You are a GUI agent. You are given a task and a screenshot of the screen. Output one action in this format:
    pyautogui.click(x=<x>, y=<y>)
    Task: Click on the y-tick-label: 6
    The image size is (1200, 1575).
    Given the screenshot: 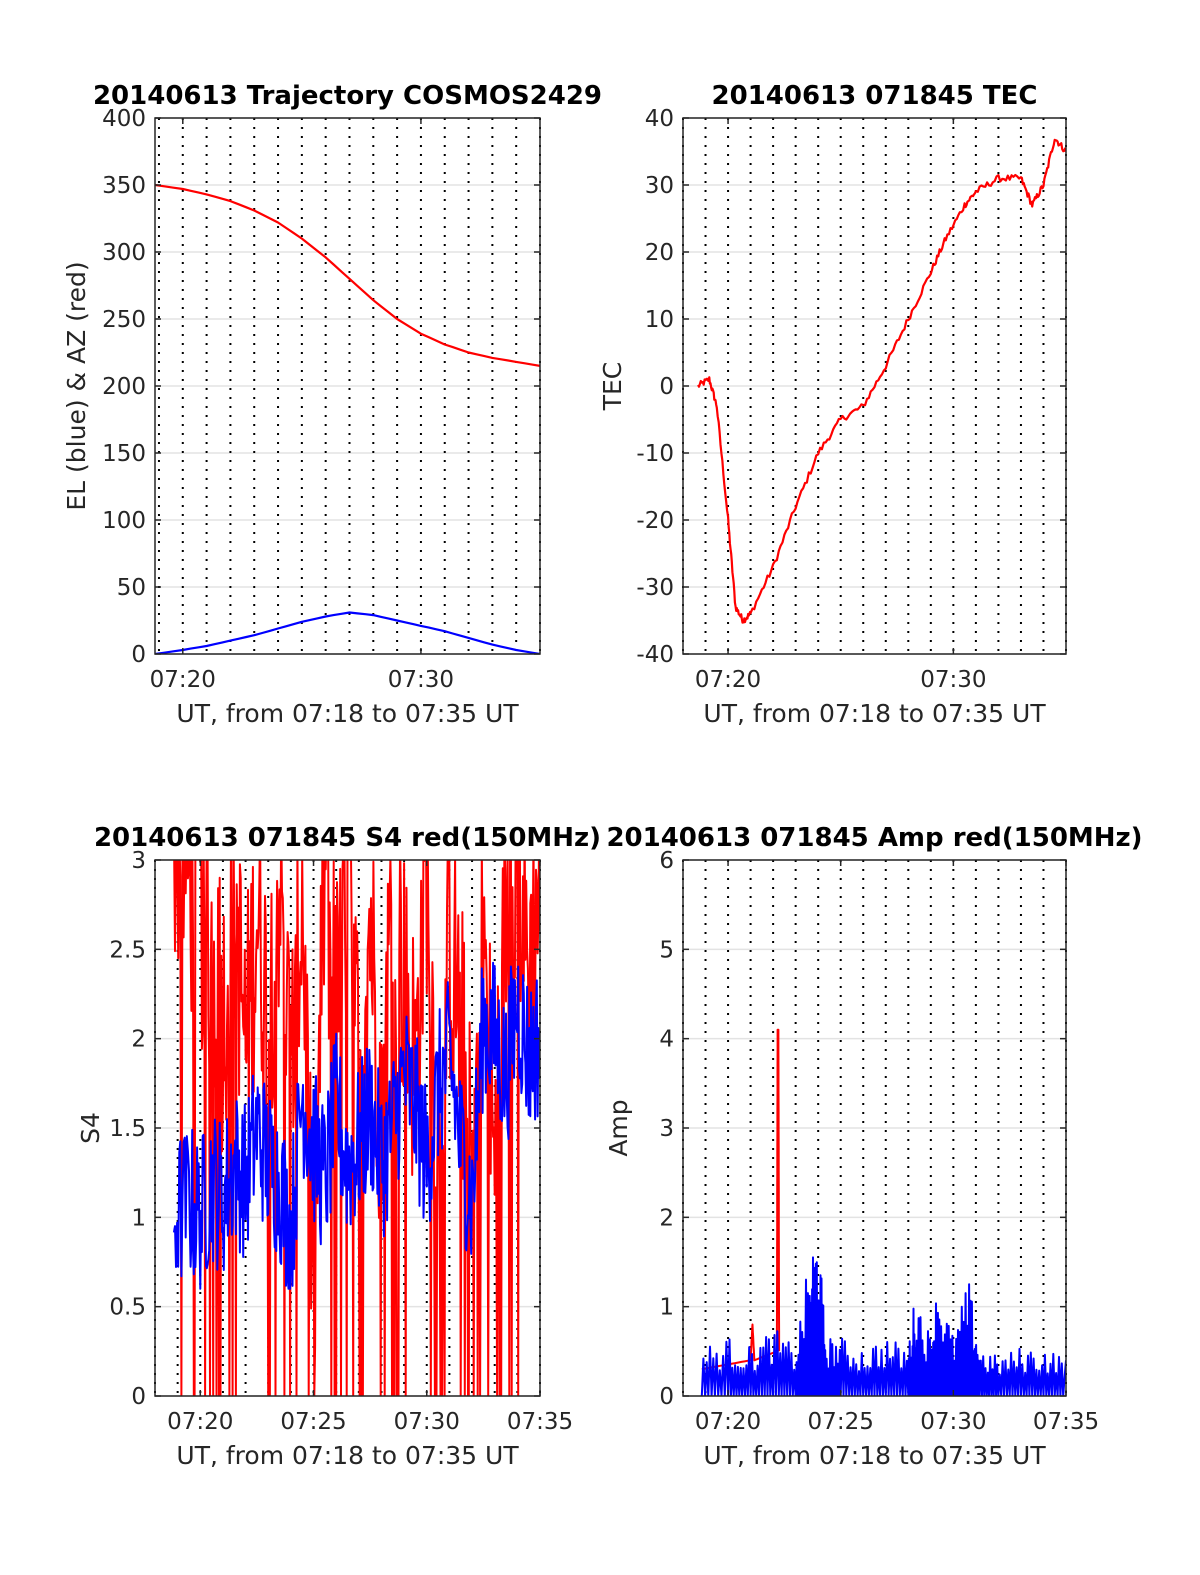 What is the action you would take?
    pyautogui.click(x=666, y=861)
    